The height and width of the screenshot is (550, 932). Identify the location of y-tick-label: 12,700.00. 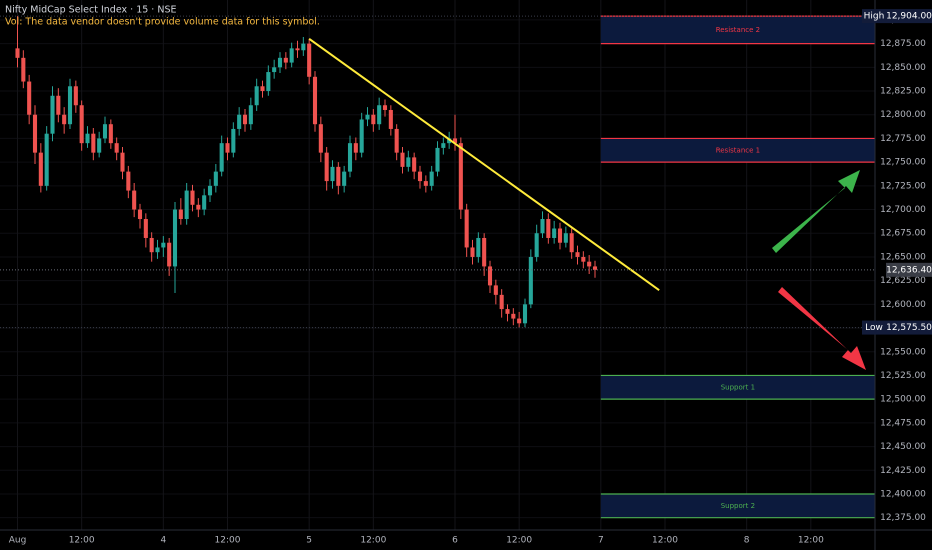
(903, 210).